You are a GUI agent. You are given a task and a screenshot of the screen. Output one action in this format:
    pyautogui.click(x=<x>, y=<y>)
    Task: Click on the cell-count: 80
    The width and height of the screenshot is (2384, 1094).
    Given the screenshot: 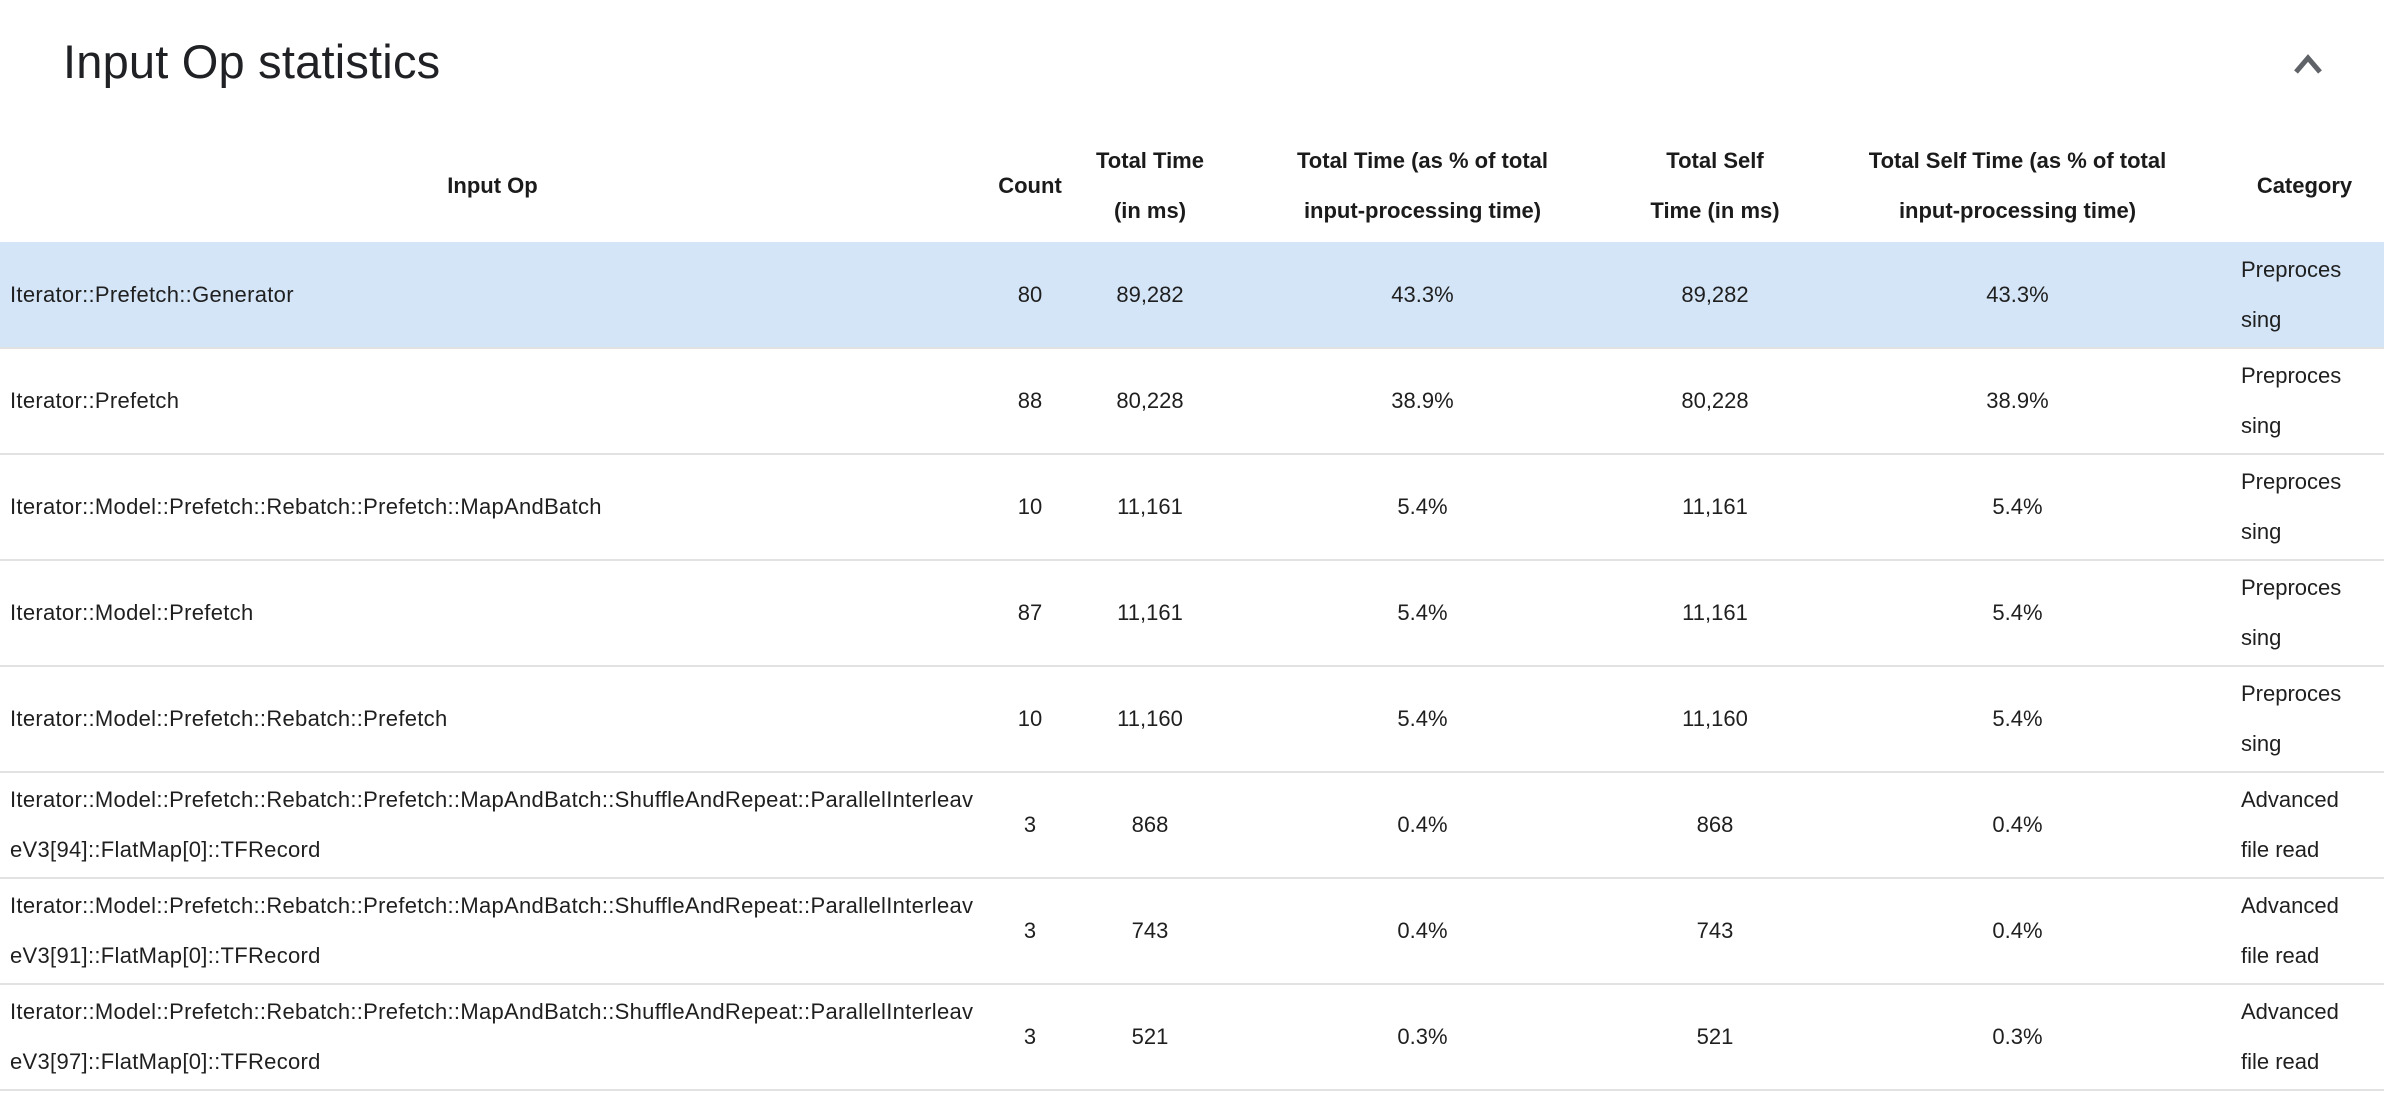 What is the action you would take?
    pyautogui.click(x=1030, y=294)
    